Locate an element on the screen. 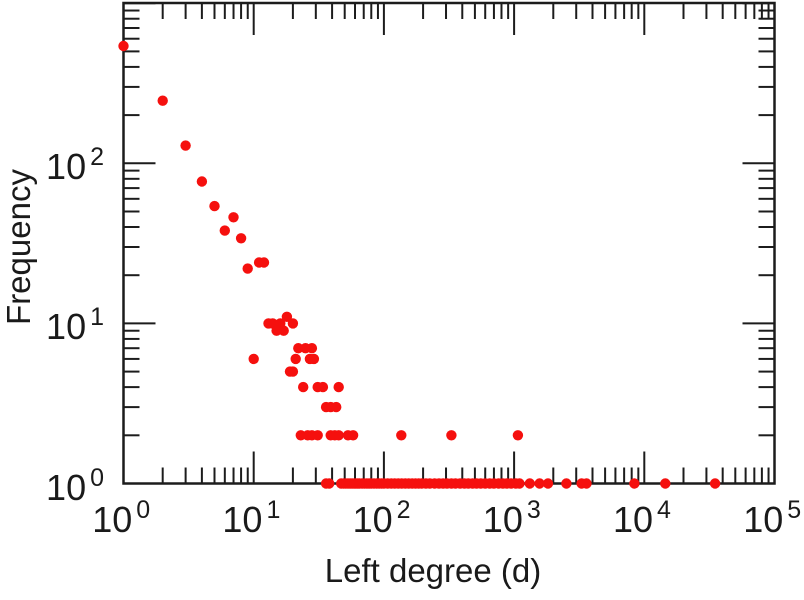 This screenshot has height=600, width=804. x-tick-label: 10 0 is located at coordinates (121, 519).